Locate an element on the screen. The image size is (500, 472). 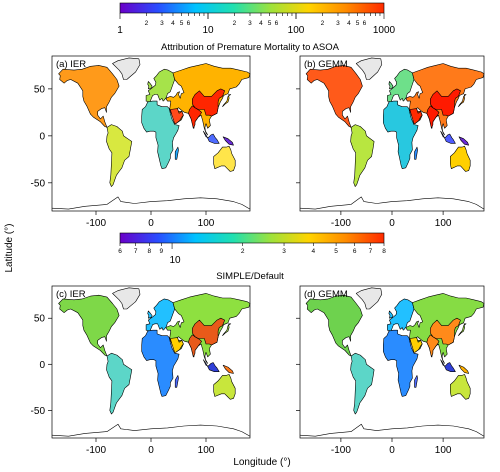
bottom-colorbar-minor-labels: 6 7 8 9 2 3 4 5 6 7 8 is located at coordinates (252, 251).